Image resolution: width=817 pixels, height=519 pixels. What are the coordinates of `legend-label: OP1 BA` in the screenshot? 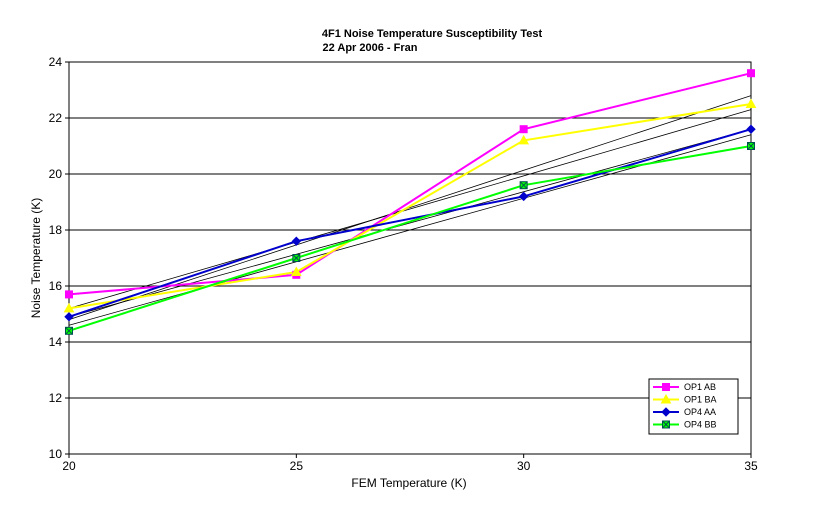 It's located at (700, 400).